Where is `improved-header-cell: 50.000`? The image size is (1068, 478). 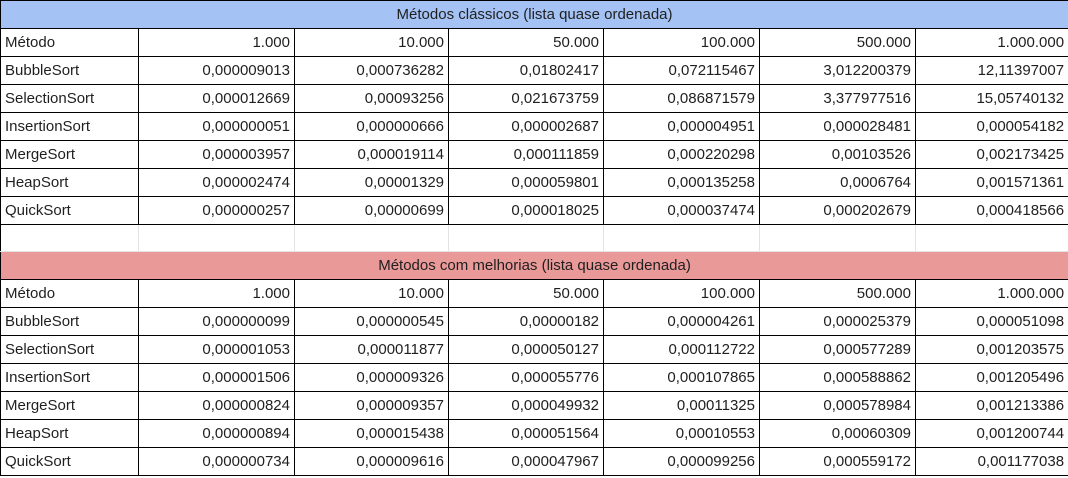 improved-header-cell: 50.000 is located at coordinates (526, 293).